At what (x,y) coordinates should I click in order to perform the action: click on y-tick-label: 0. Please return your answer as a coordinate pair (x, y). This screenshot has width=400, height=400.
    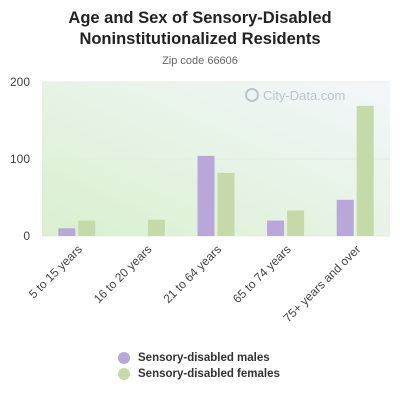
    Looking at the image, I should click on (26, 236).